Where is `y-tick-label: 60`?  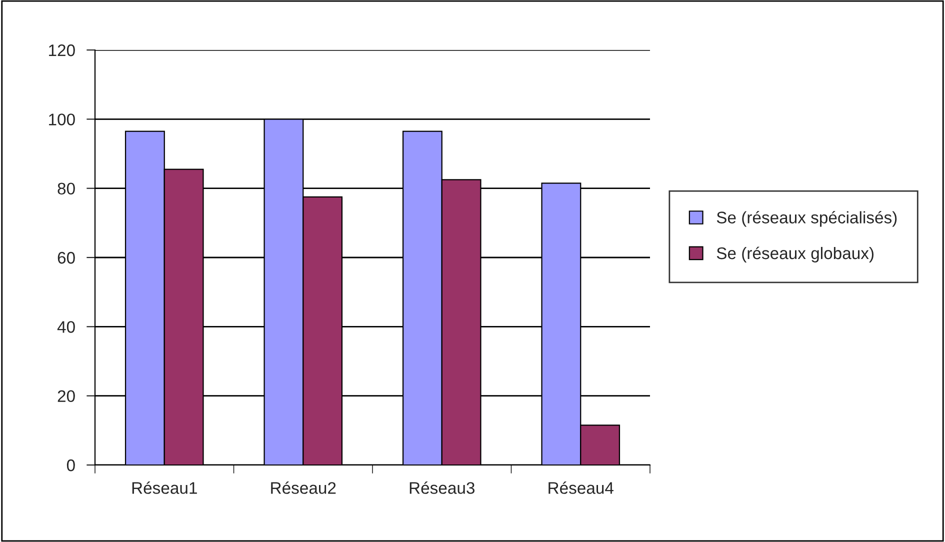
y-tick-label: 60 is located at coordinates (66, 258).